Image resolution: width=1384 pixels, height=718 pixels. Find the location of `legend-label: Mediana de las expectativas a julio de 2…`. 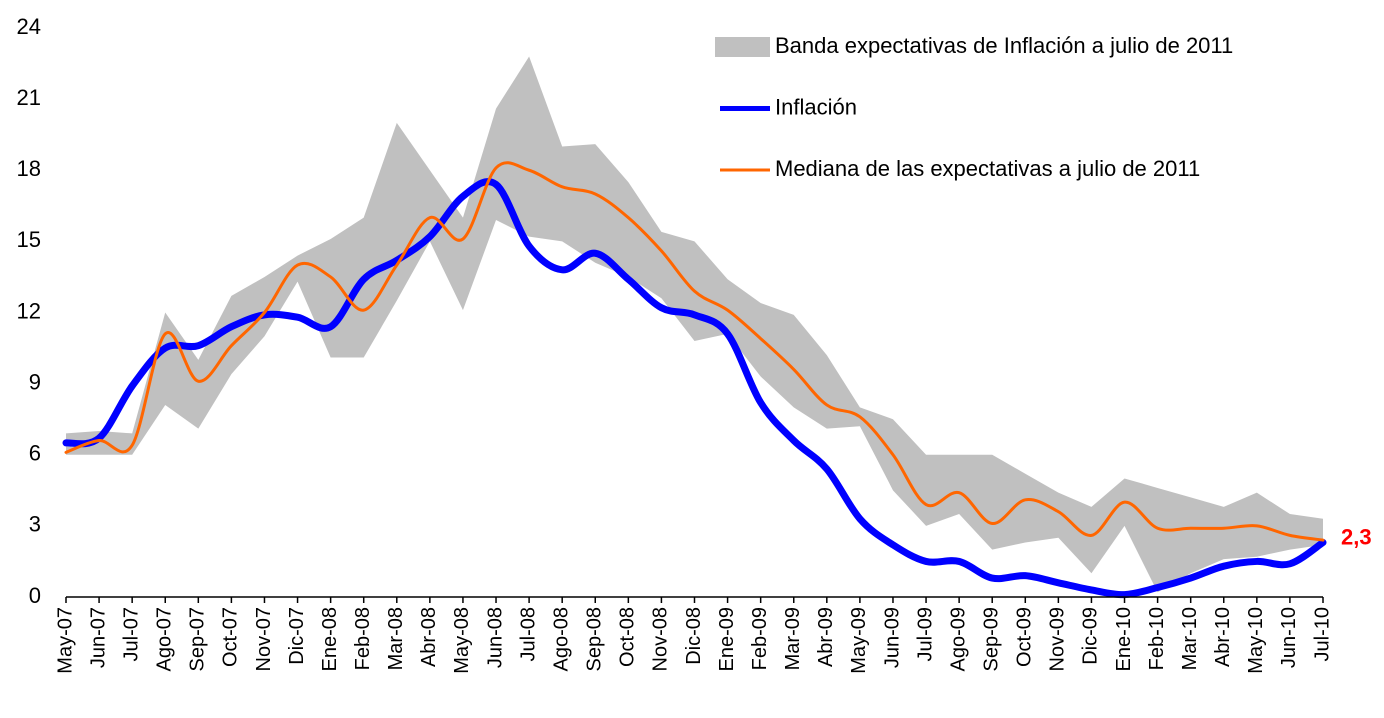

legend-label: Mediana de las expectativas a julio de 2… is located at coordinates (987, 168).